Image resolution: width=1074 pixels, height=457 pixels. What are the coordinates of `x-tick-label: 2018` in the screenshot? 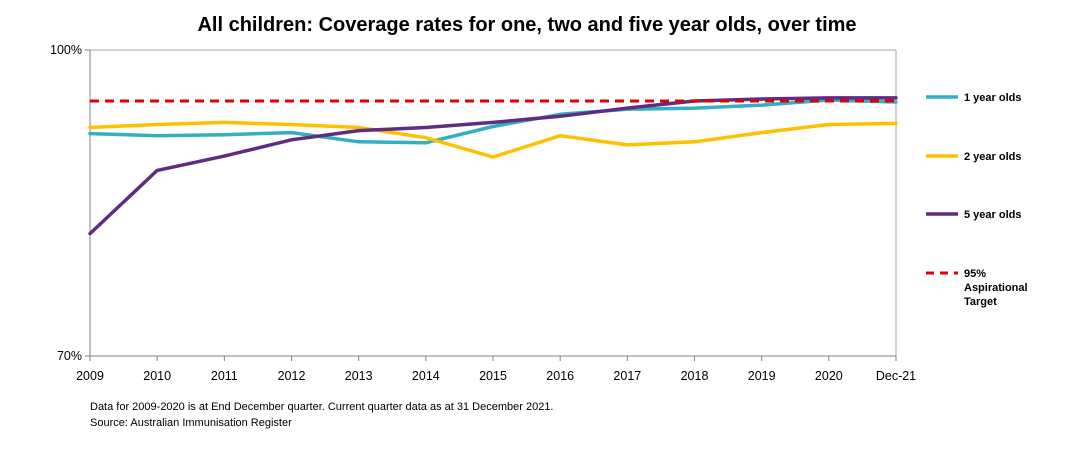 It's located at (695, 376).